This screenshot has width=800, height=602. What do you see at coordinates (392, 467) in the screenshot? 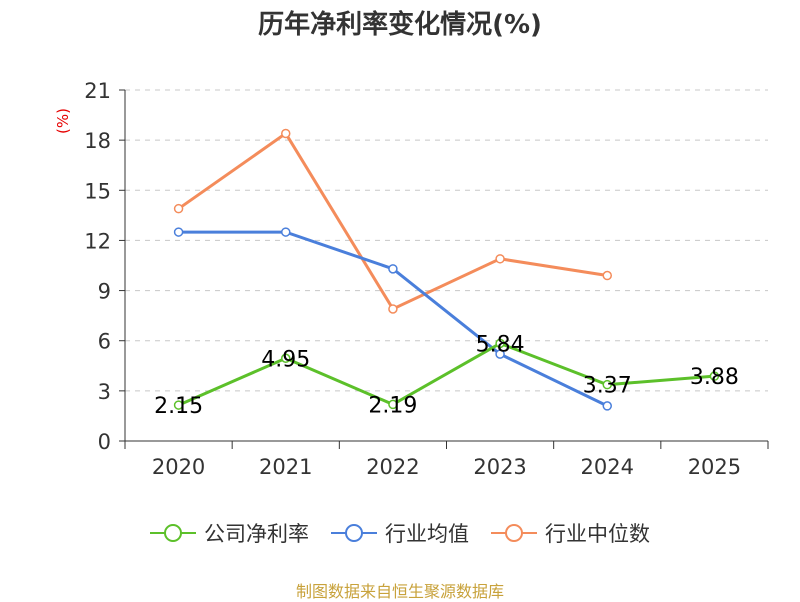
I see `x-tick-label: 2022` at bounding box center [392, 467].